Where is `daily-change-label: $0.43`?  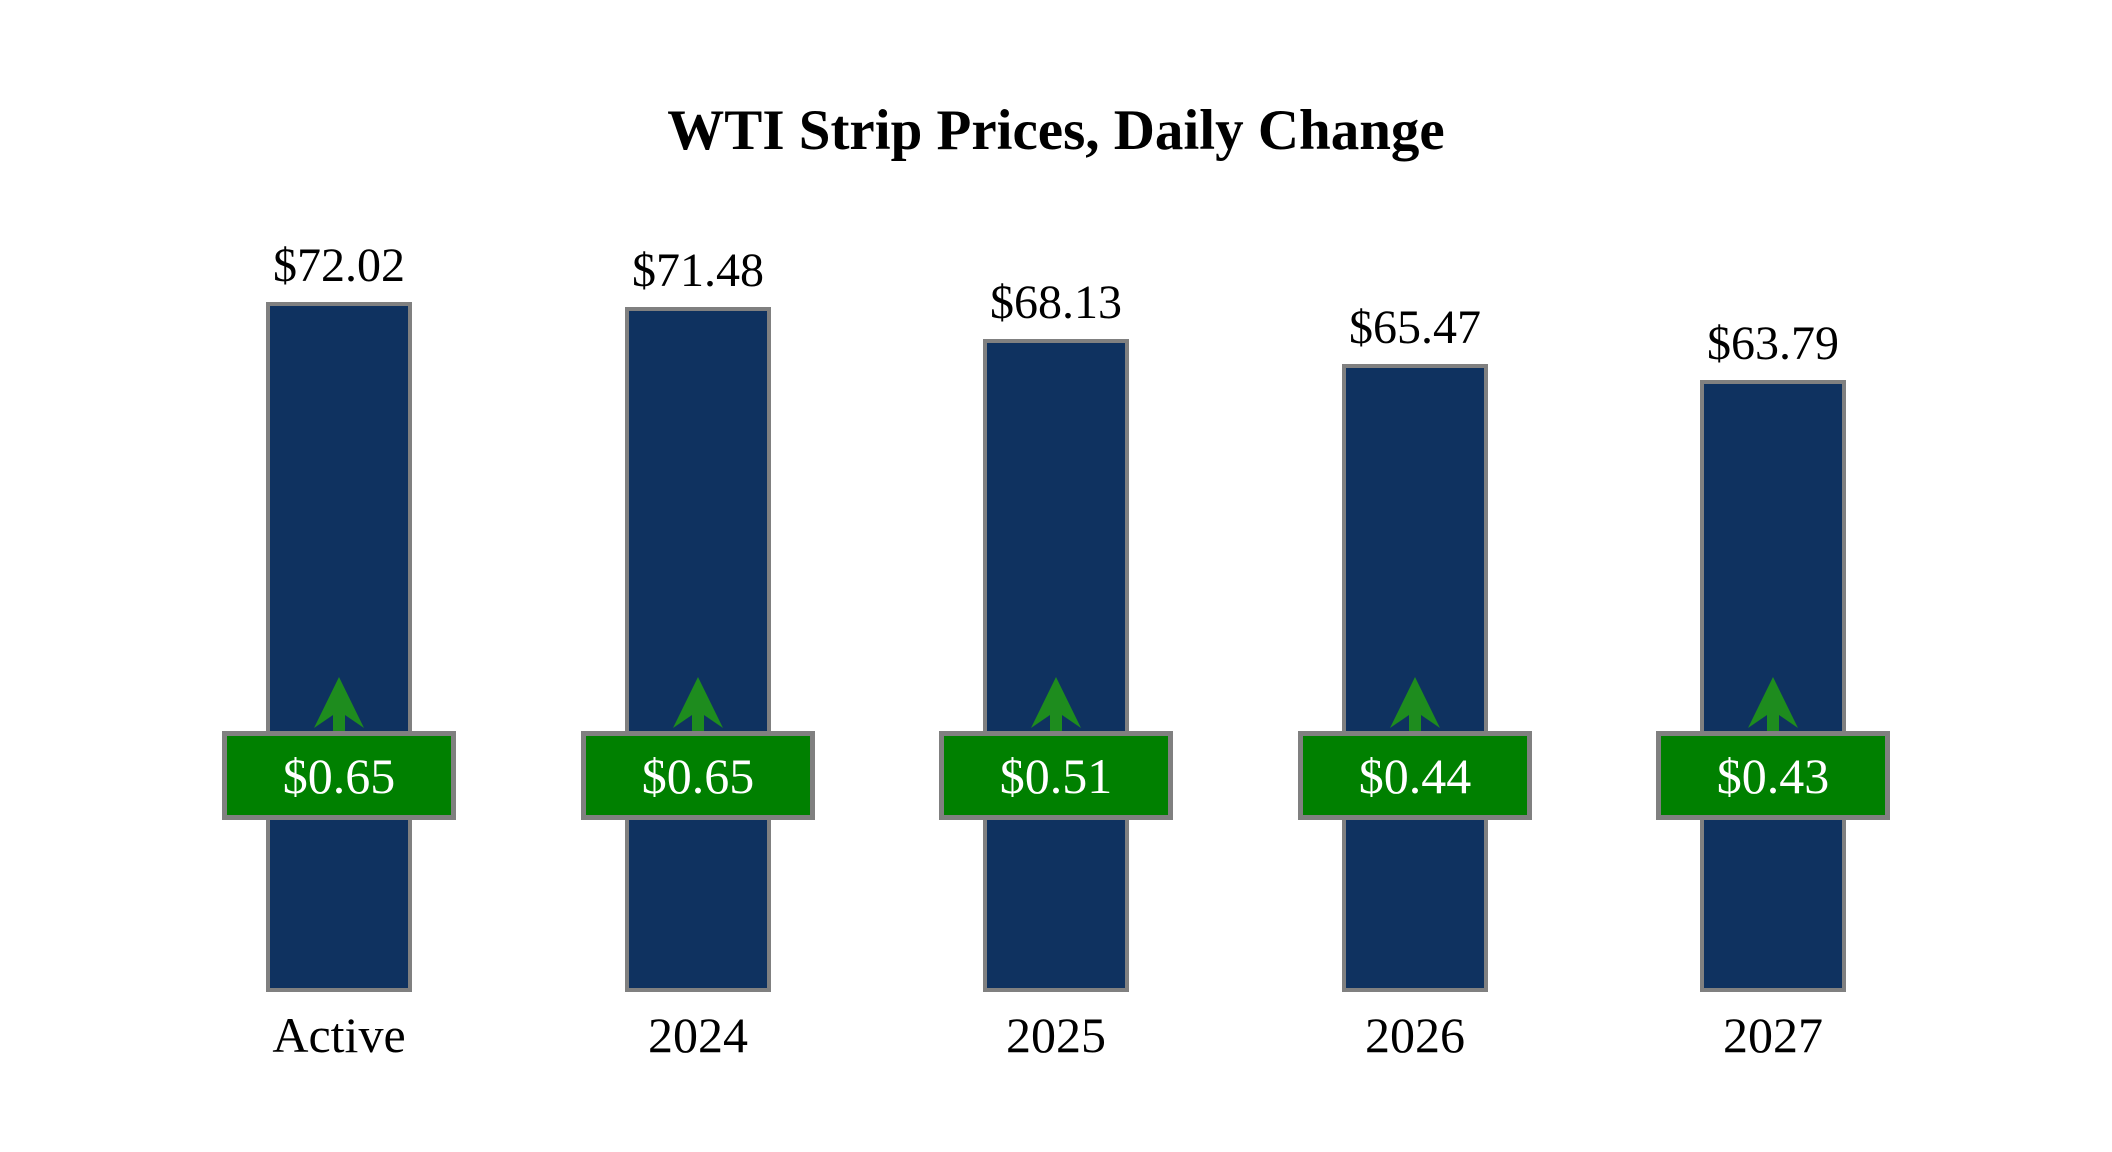 daily-change-label: $0.43 is located at coordinates (1773, 775).